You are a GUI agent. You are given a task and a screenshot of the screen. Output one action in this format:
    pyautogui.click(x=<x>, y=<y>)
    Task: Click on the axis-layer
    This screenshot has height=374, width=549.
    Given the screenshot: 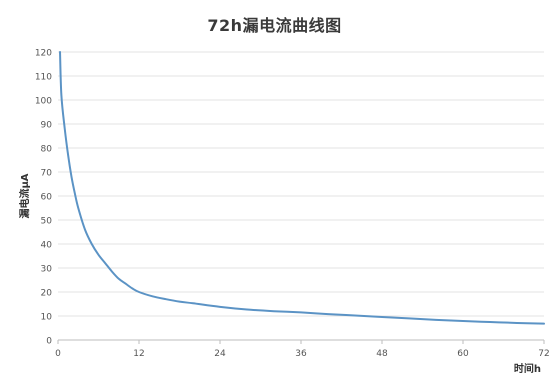 What is the action you would take?
    pyautogui.click(x=301, y=341)
    